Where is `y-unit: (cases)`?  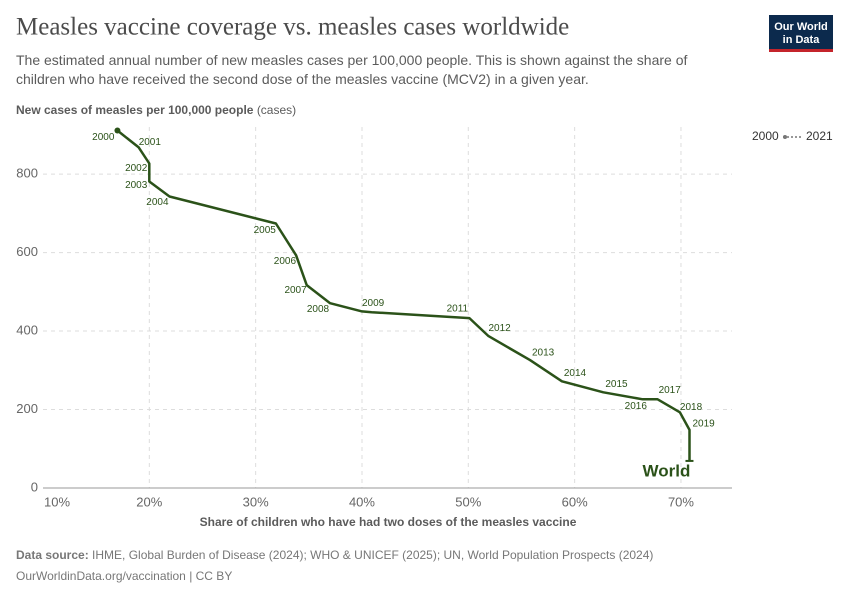 y-unit: (cases) is located at coordinates (276, 110).